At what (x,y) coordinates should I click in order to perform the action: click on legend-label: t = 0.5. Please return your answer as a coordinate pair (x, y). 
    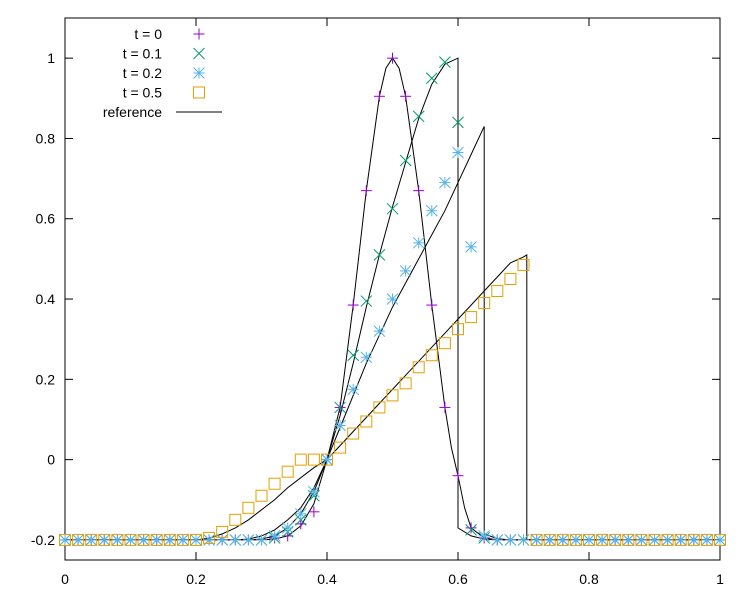
    Looking at the image, I should click on (143, 93).